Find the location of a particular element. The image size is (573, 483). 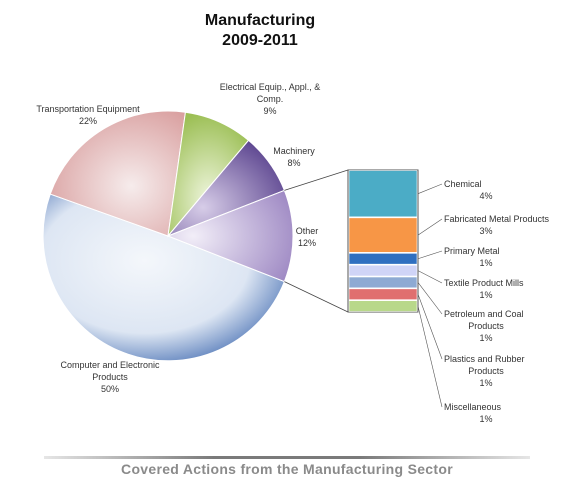

bar-category-label: Petroleum and Coal is located at coordinates (484, 314).